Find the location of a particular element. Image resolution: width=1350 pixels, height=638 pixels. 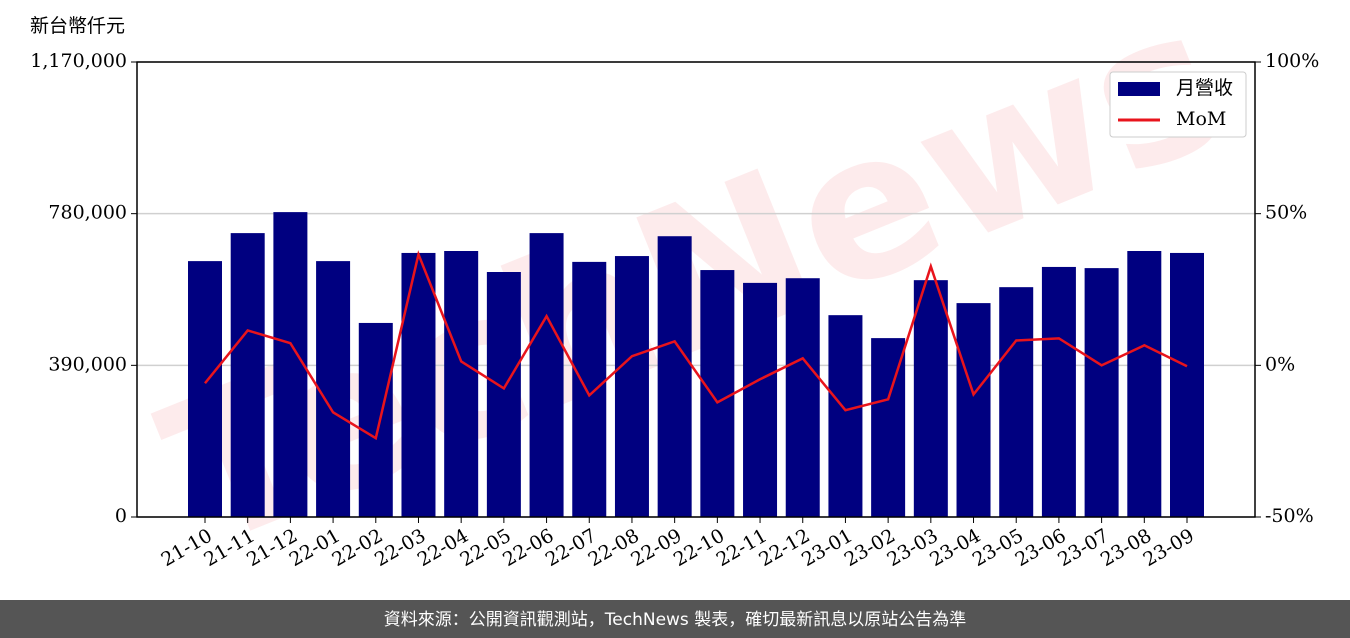

y-axis-title: 新台幣仟元 is located at coordinates (77, 26).